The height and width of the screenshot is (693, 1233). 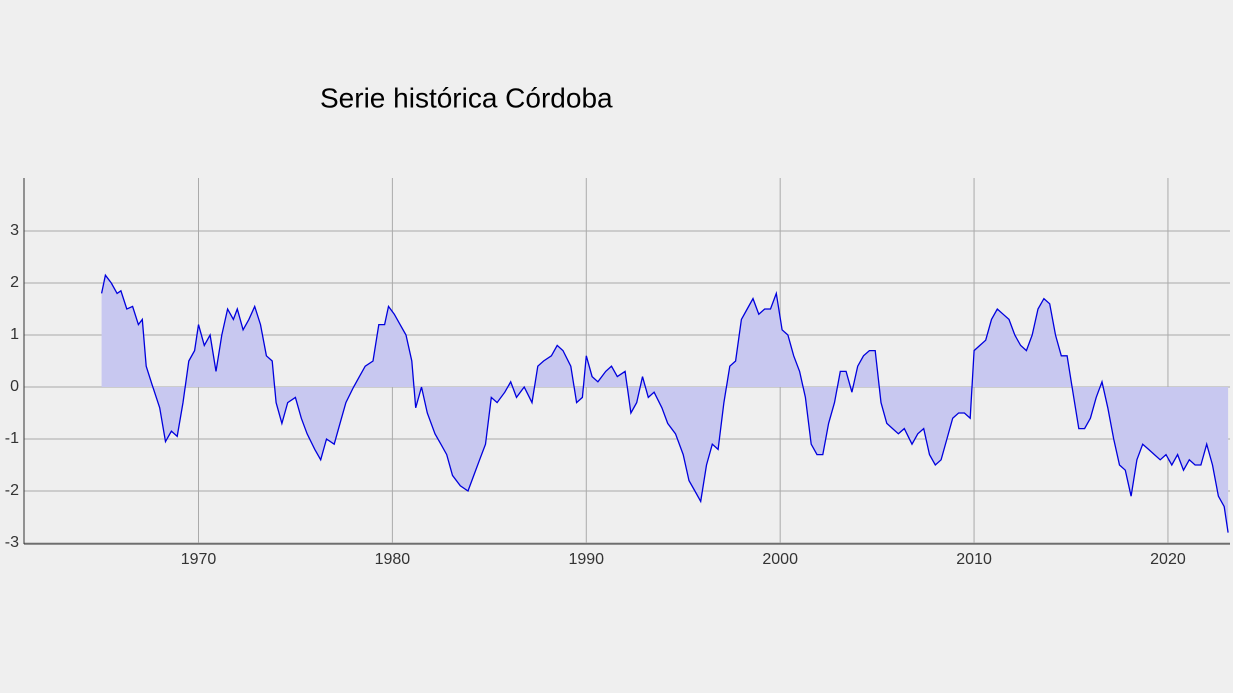 What do you see at coordinates (586, 559) in the screenshot?
I see `x-tick-label: 1990` at bounding box center [586, 559].